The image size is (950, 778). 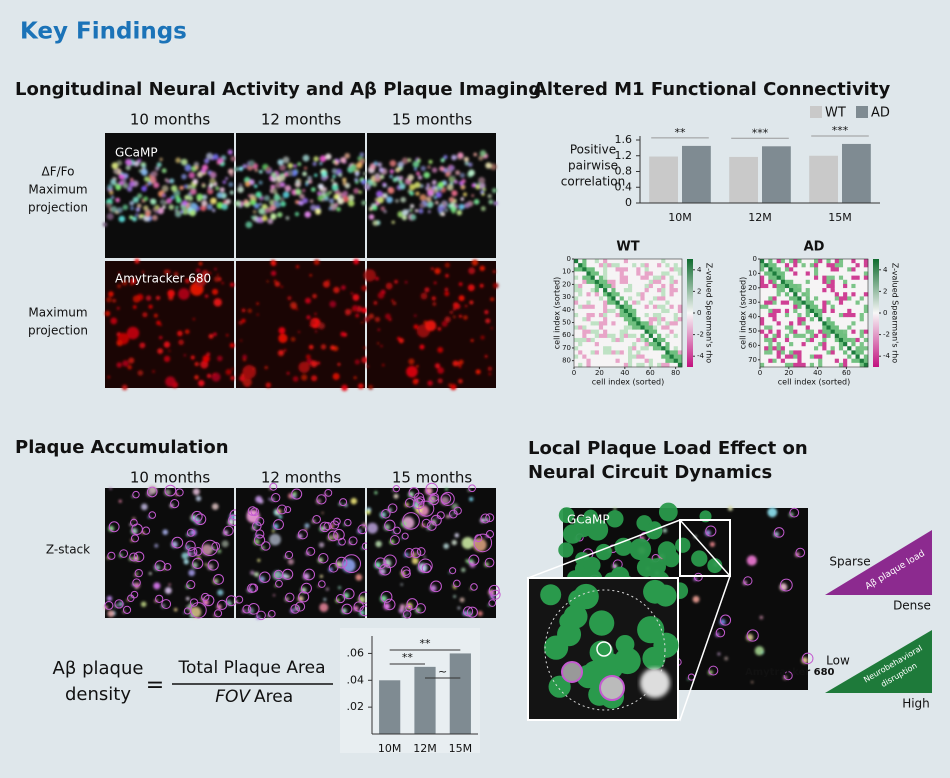 I want to click on bar, so click(x=425, y=700).